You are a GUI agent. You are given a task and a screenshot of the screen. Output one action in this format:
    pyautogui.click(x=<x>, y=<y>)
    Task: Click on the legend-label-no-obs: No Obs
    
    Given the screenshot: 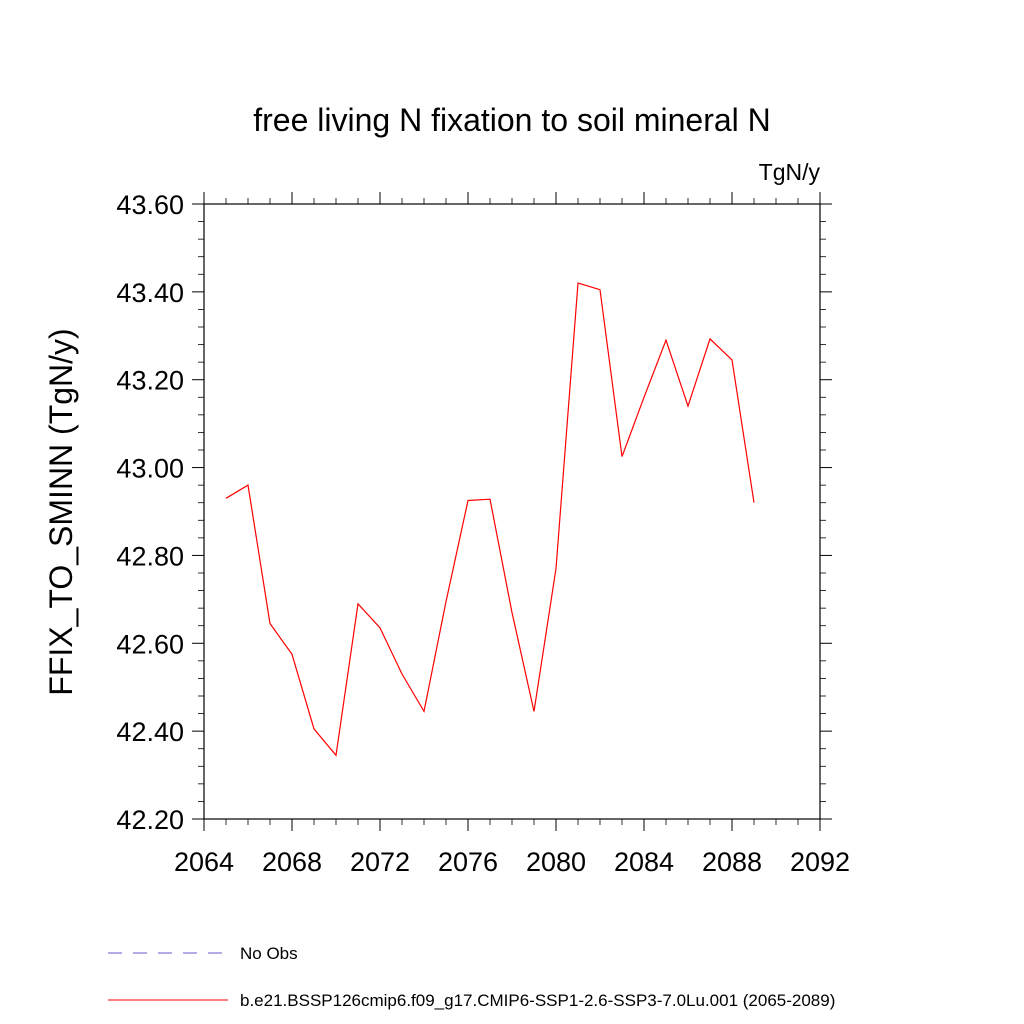 What is the action you would take?
    pyautogui.click(x=269, y=953)
    